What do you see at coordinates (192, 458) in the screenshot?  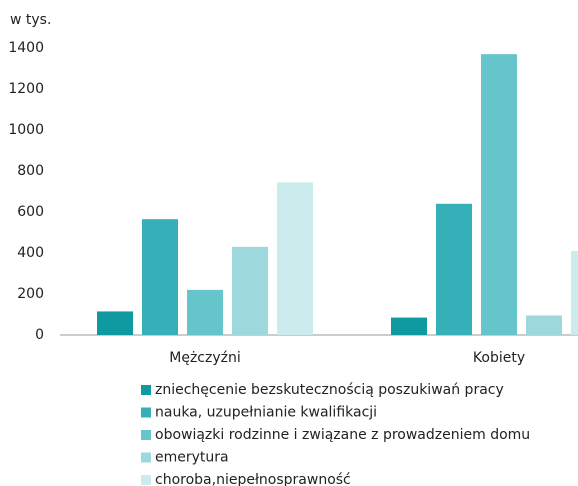 I see `legend-label: emerytura` at bounding box center [192, 458].